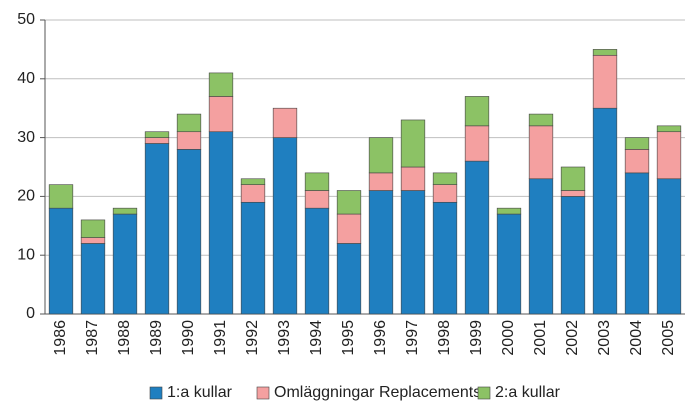 The height and width of the screenshot is (405, 687). I want to click on x-tick-label: 1992, so click(252, 338).